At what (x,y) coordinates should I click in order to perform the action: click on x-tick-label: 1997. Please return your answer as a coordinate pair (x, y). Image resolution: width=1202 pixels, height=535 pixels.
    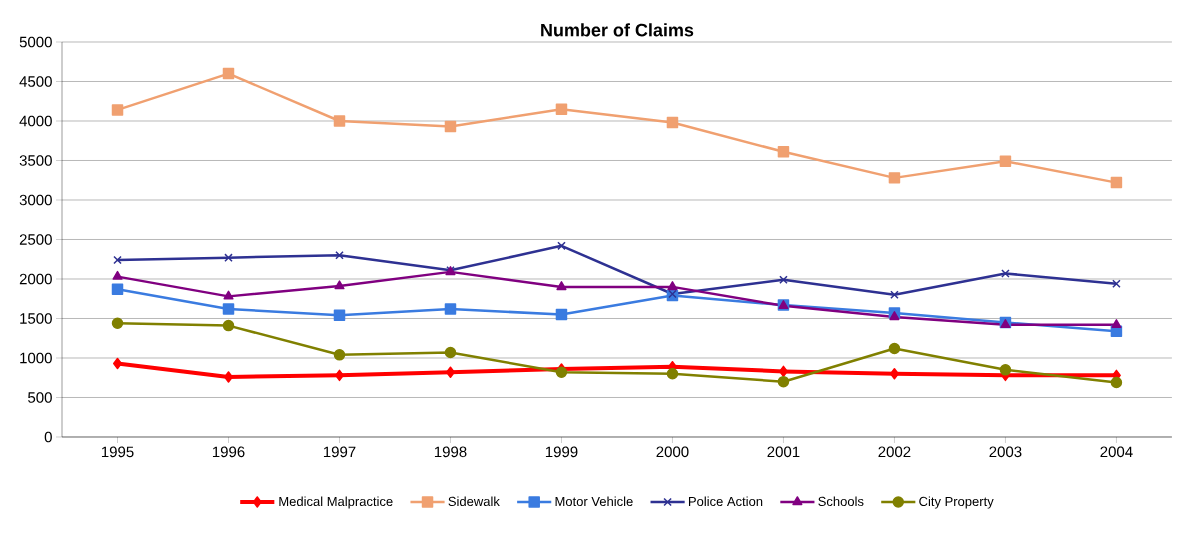
    Looking at the image, I should click on (339, 452).